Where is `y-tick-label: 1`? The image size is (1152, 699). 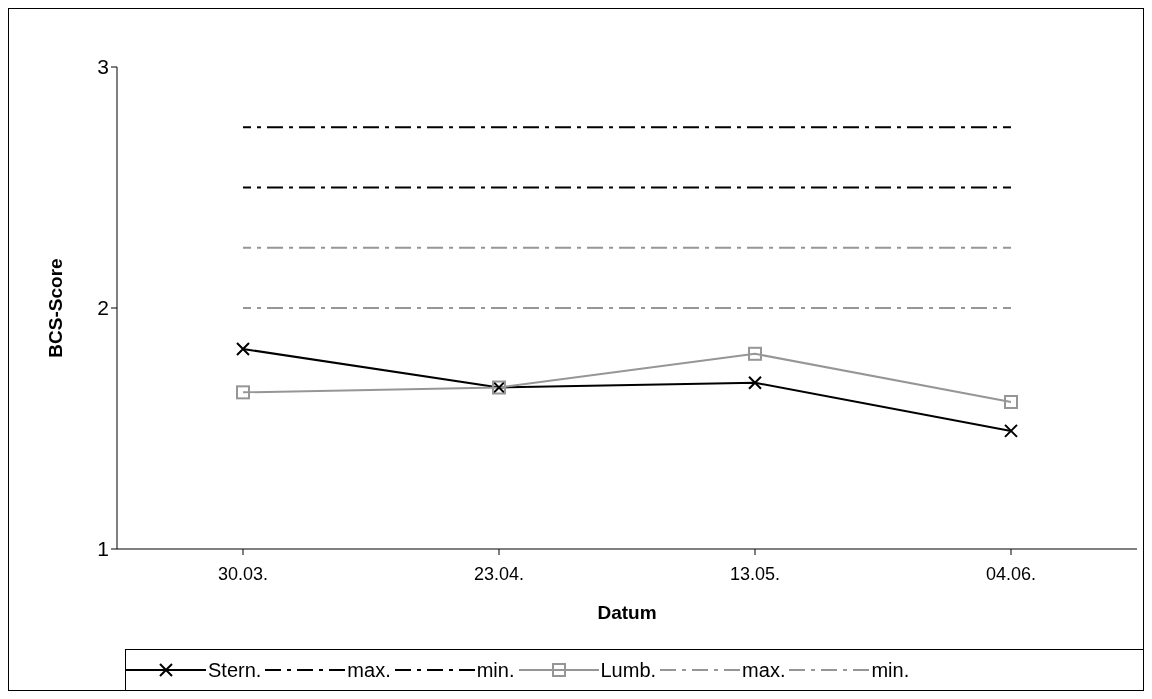
y-tick-label: 1 is located at coordinates (103, 549).